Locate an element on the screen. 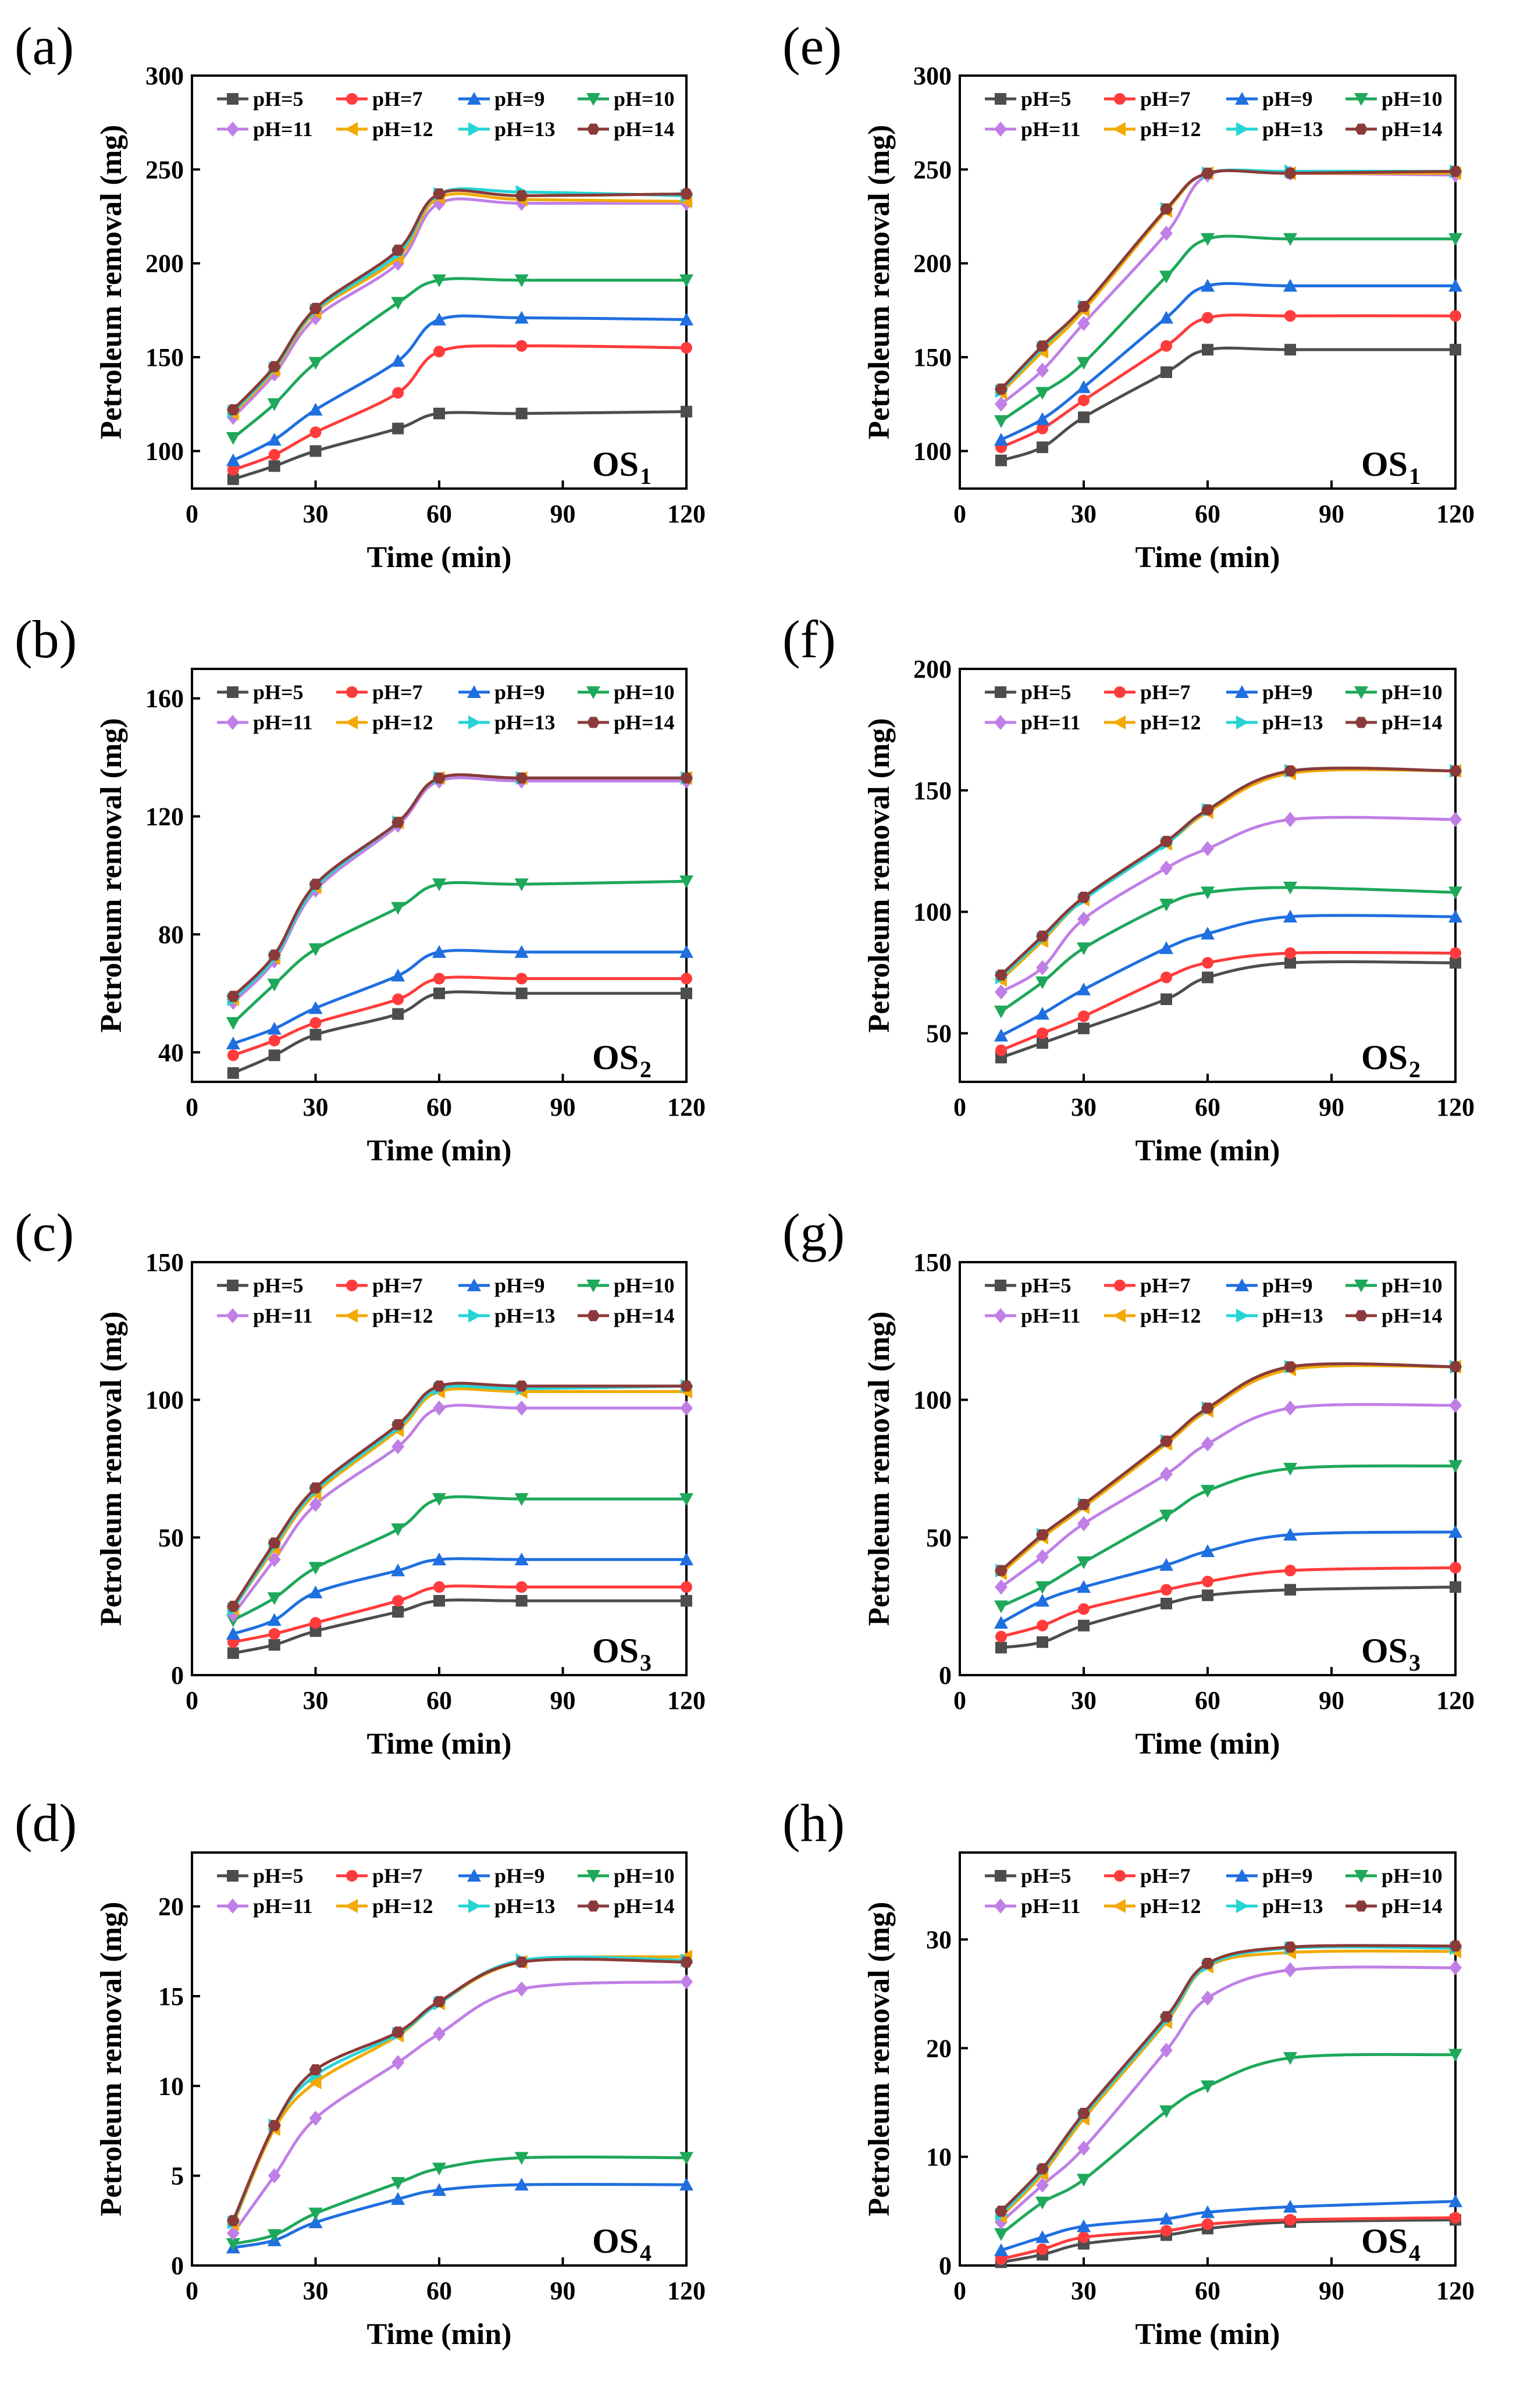  legend-label: pH=13 is located at coordinates (1292, 129).